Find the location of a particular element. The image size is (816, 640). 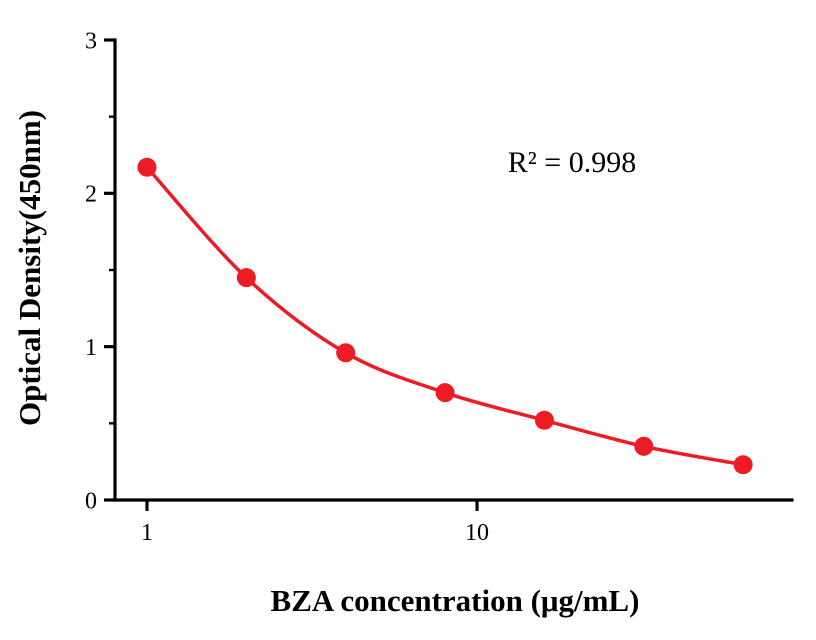

x-axis-ticks: 1 10 is located at coordinates (315, 523).